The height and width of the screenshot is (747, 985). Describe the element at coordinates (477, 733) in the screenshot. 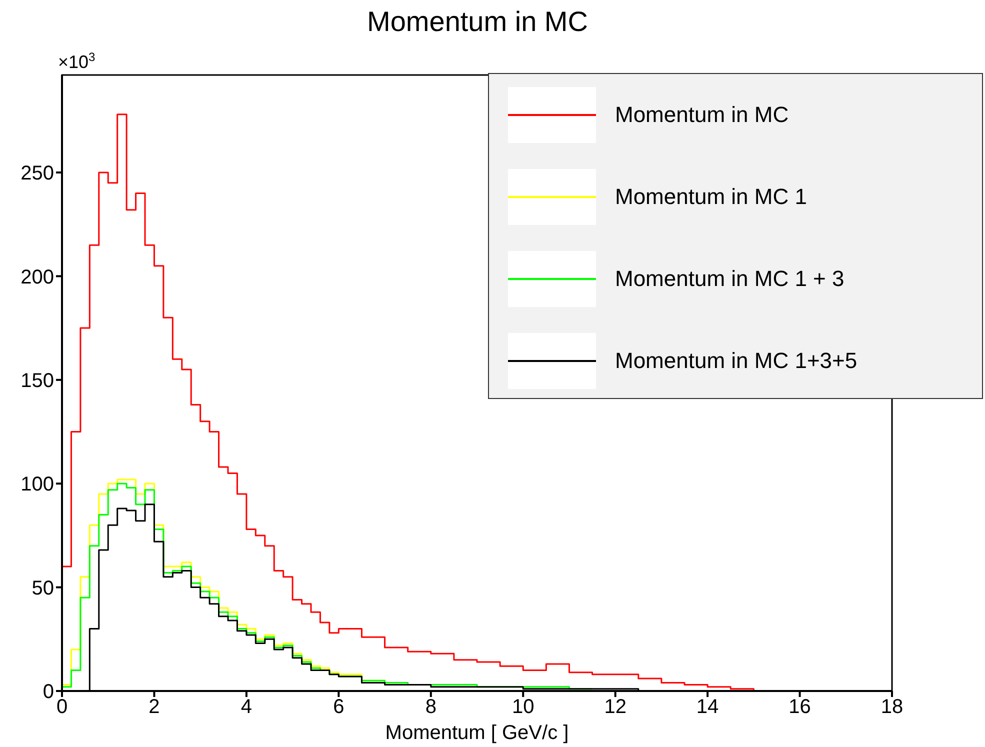

I see `x-axis-title: Momentum [ GeV/c ]` at that location.